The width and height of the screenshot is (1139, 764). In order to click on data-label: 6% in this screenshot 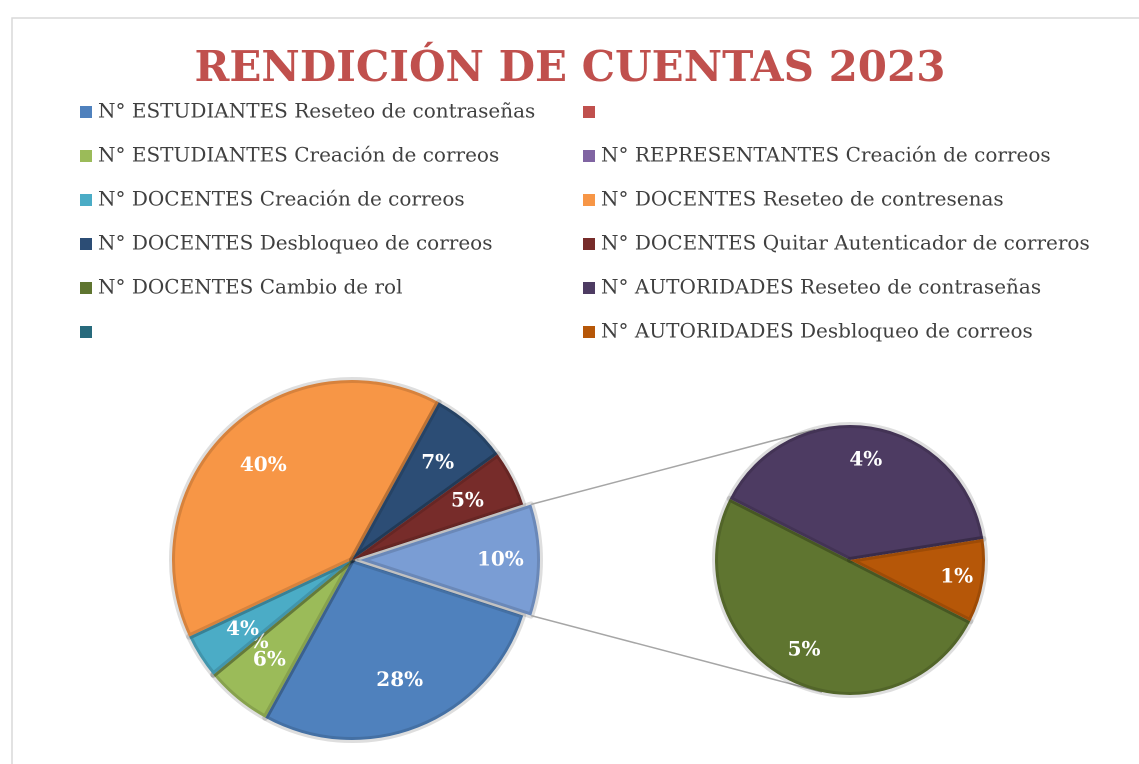, I will do `click(269, 658)`.